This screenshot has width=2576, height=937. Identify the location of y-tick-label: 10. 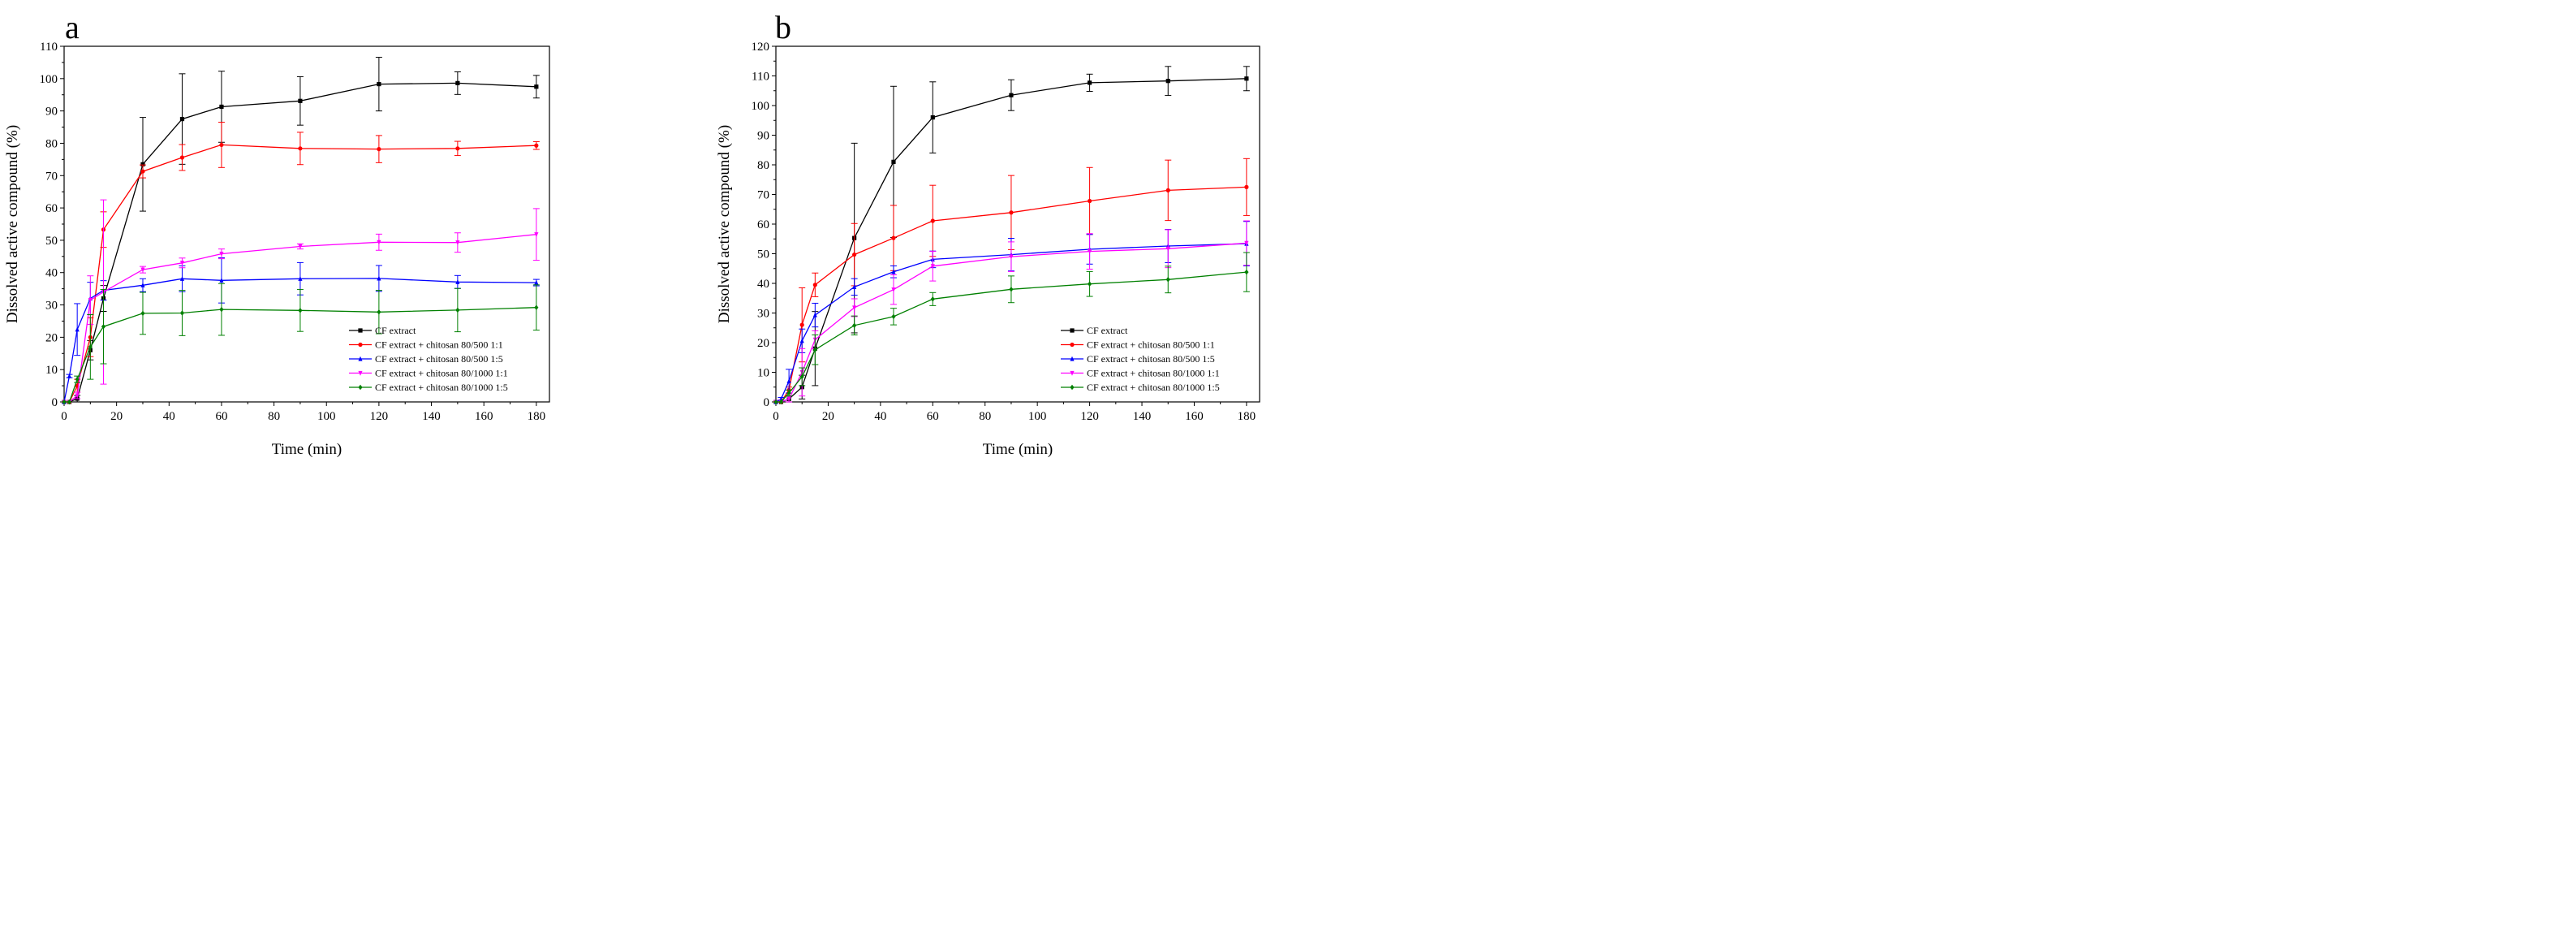
(763, 373).